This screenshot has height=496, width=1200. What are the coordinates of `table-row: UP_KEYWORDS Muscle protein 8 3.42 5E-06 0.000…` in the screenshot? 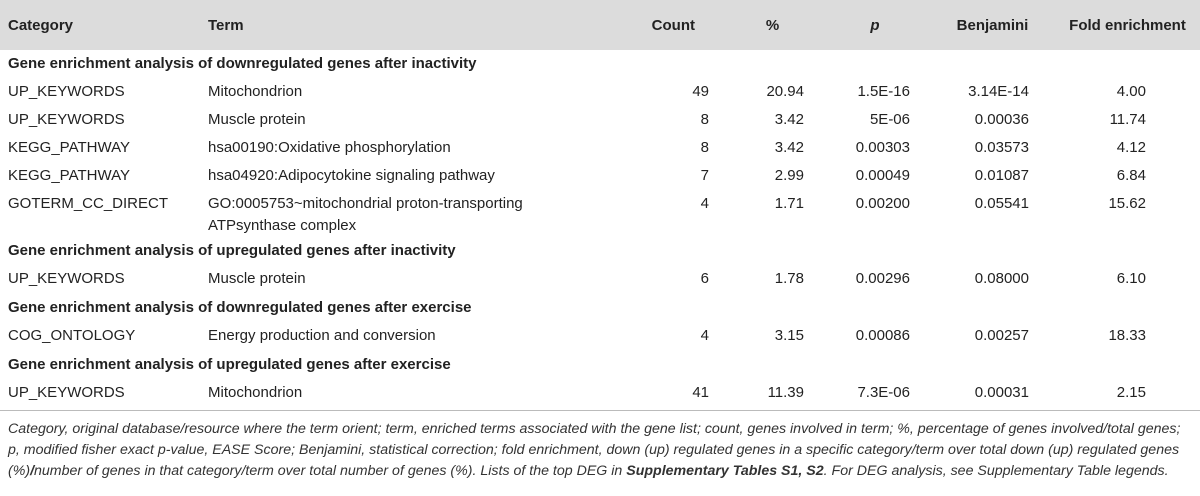 It's located at (600, 121).